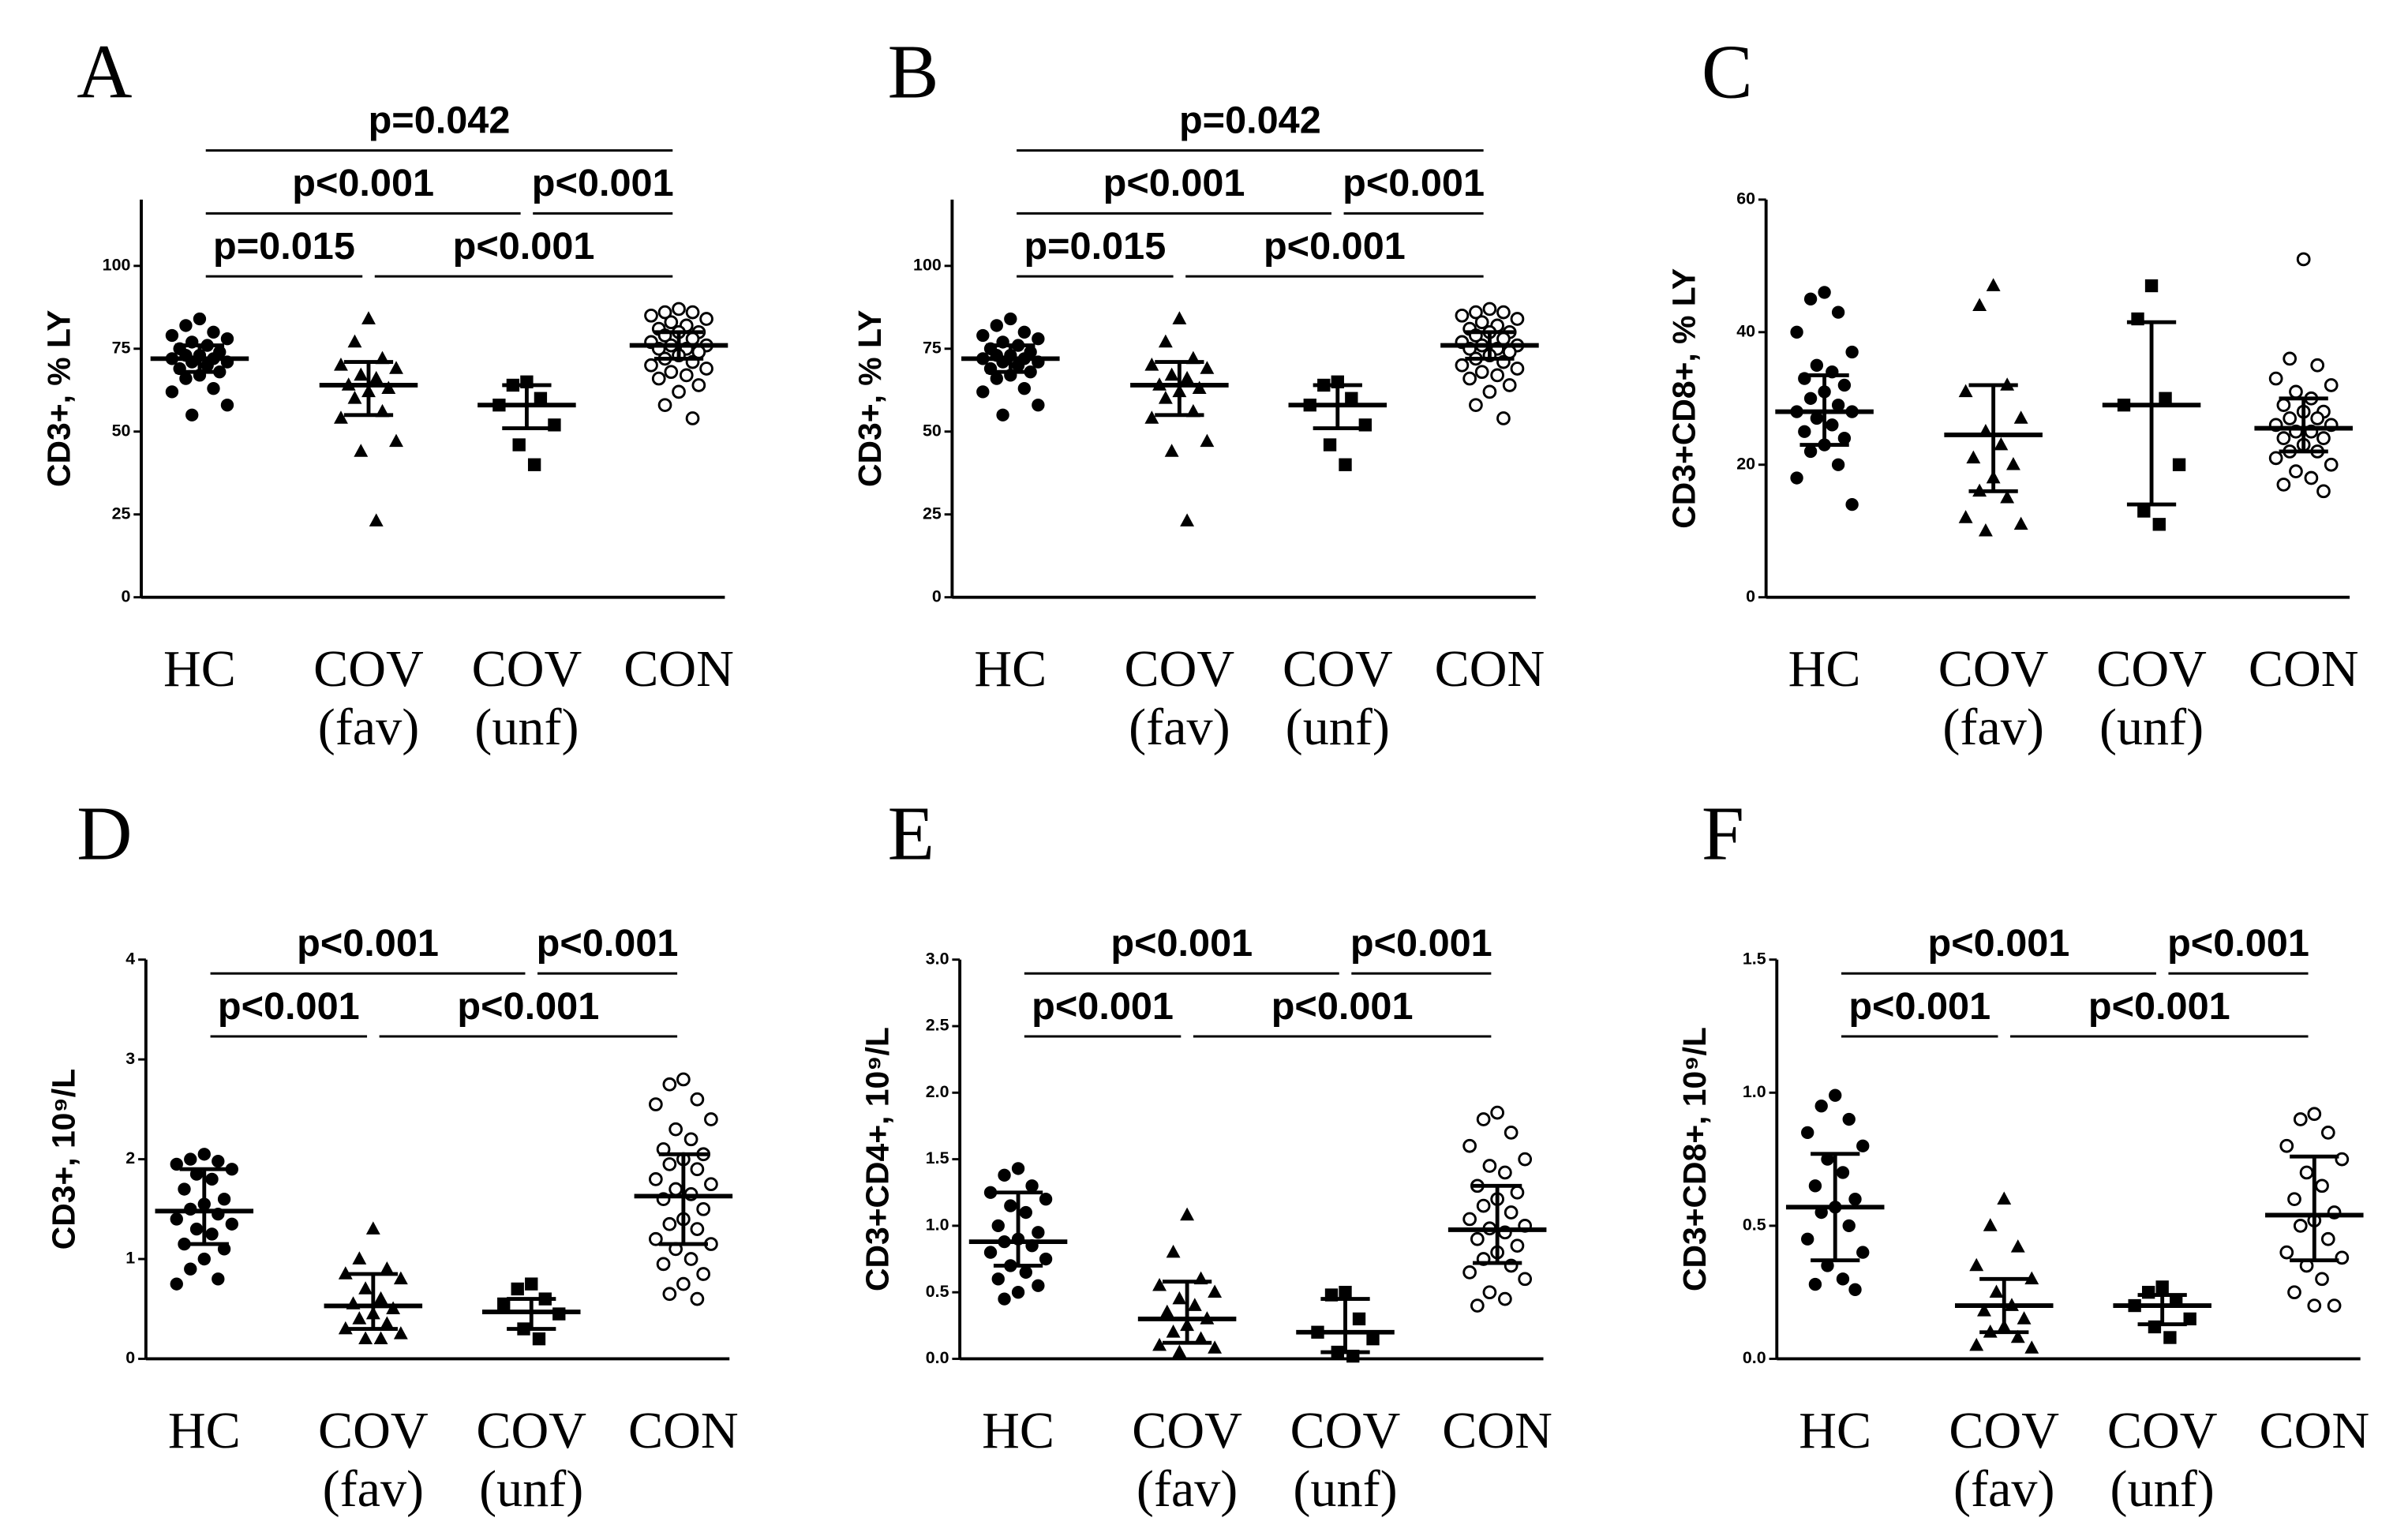  Describe the element at coordinates (1745, 464) in the screenshot. I see `y-tick-label: 20` at that location.